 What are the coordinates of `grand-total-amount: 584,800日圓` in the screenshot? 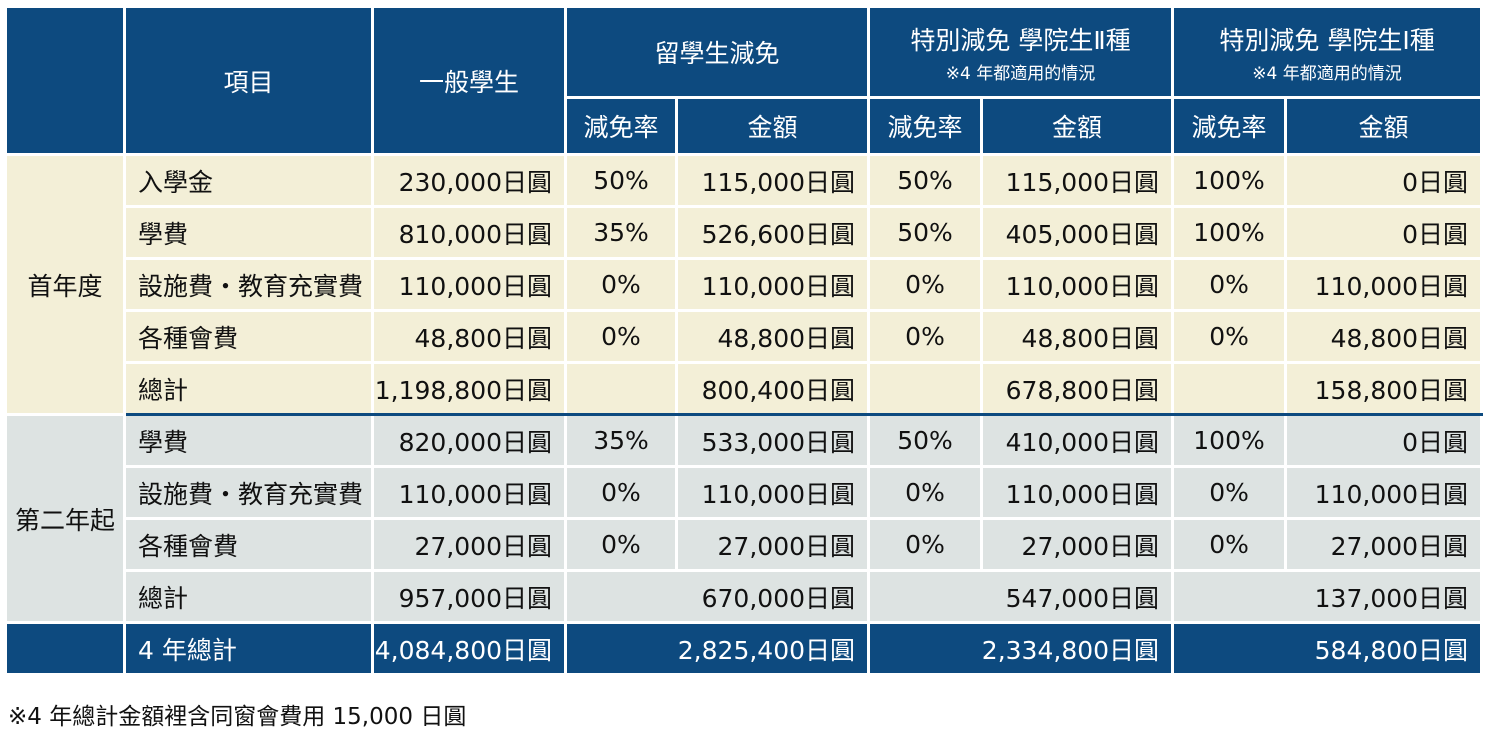 It's located at (1327, 648).